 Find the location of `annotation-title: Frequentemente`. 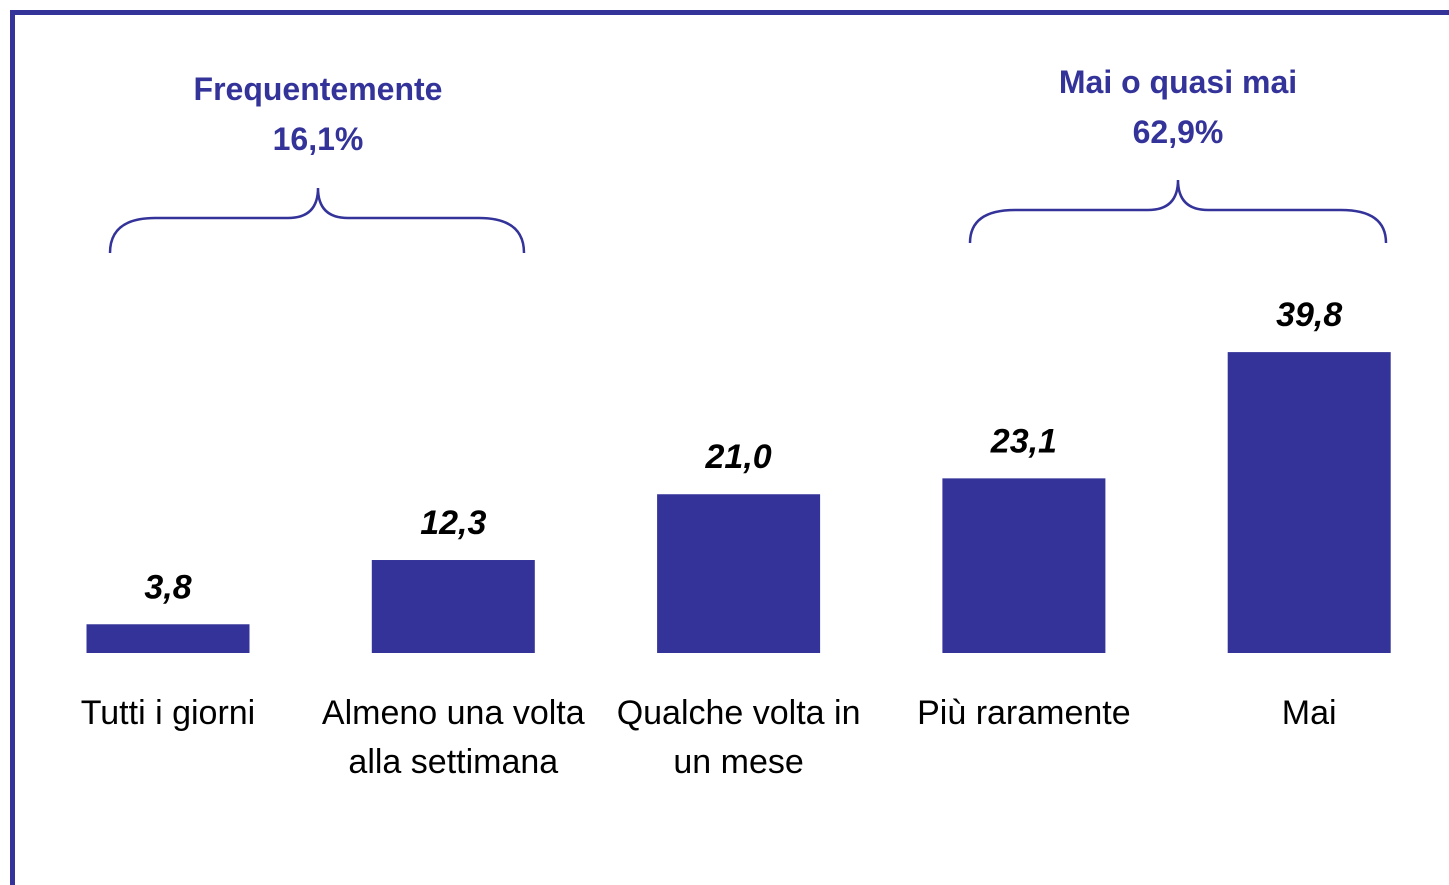

annotation-title: Frequentemente is located at coordinates (318, 89).